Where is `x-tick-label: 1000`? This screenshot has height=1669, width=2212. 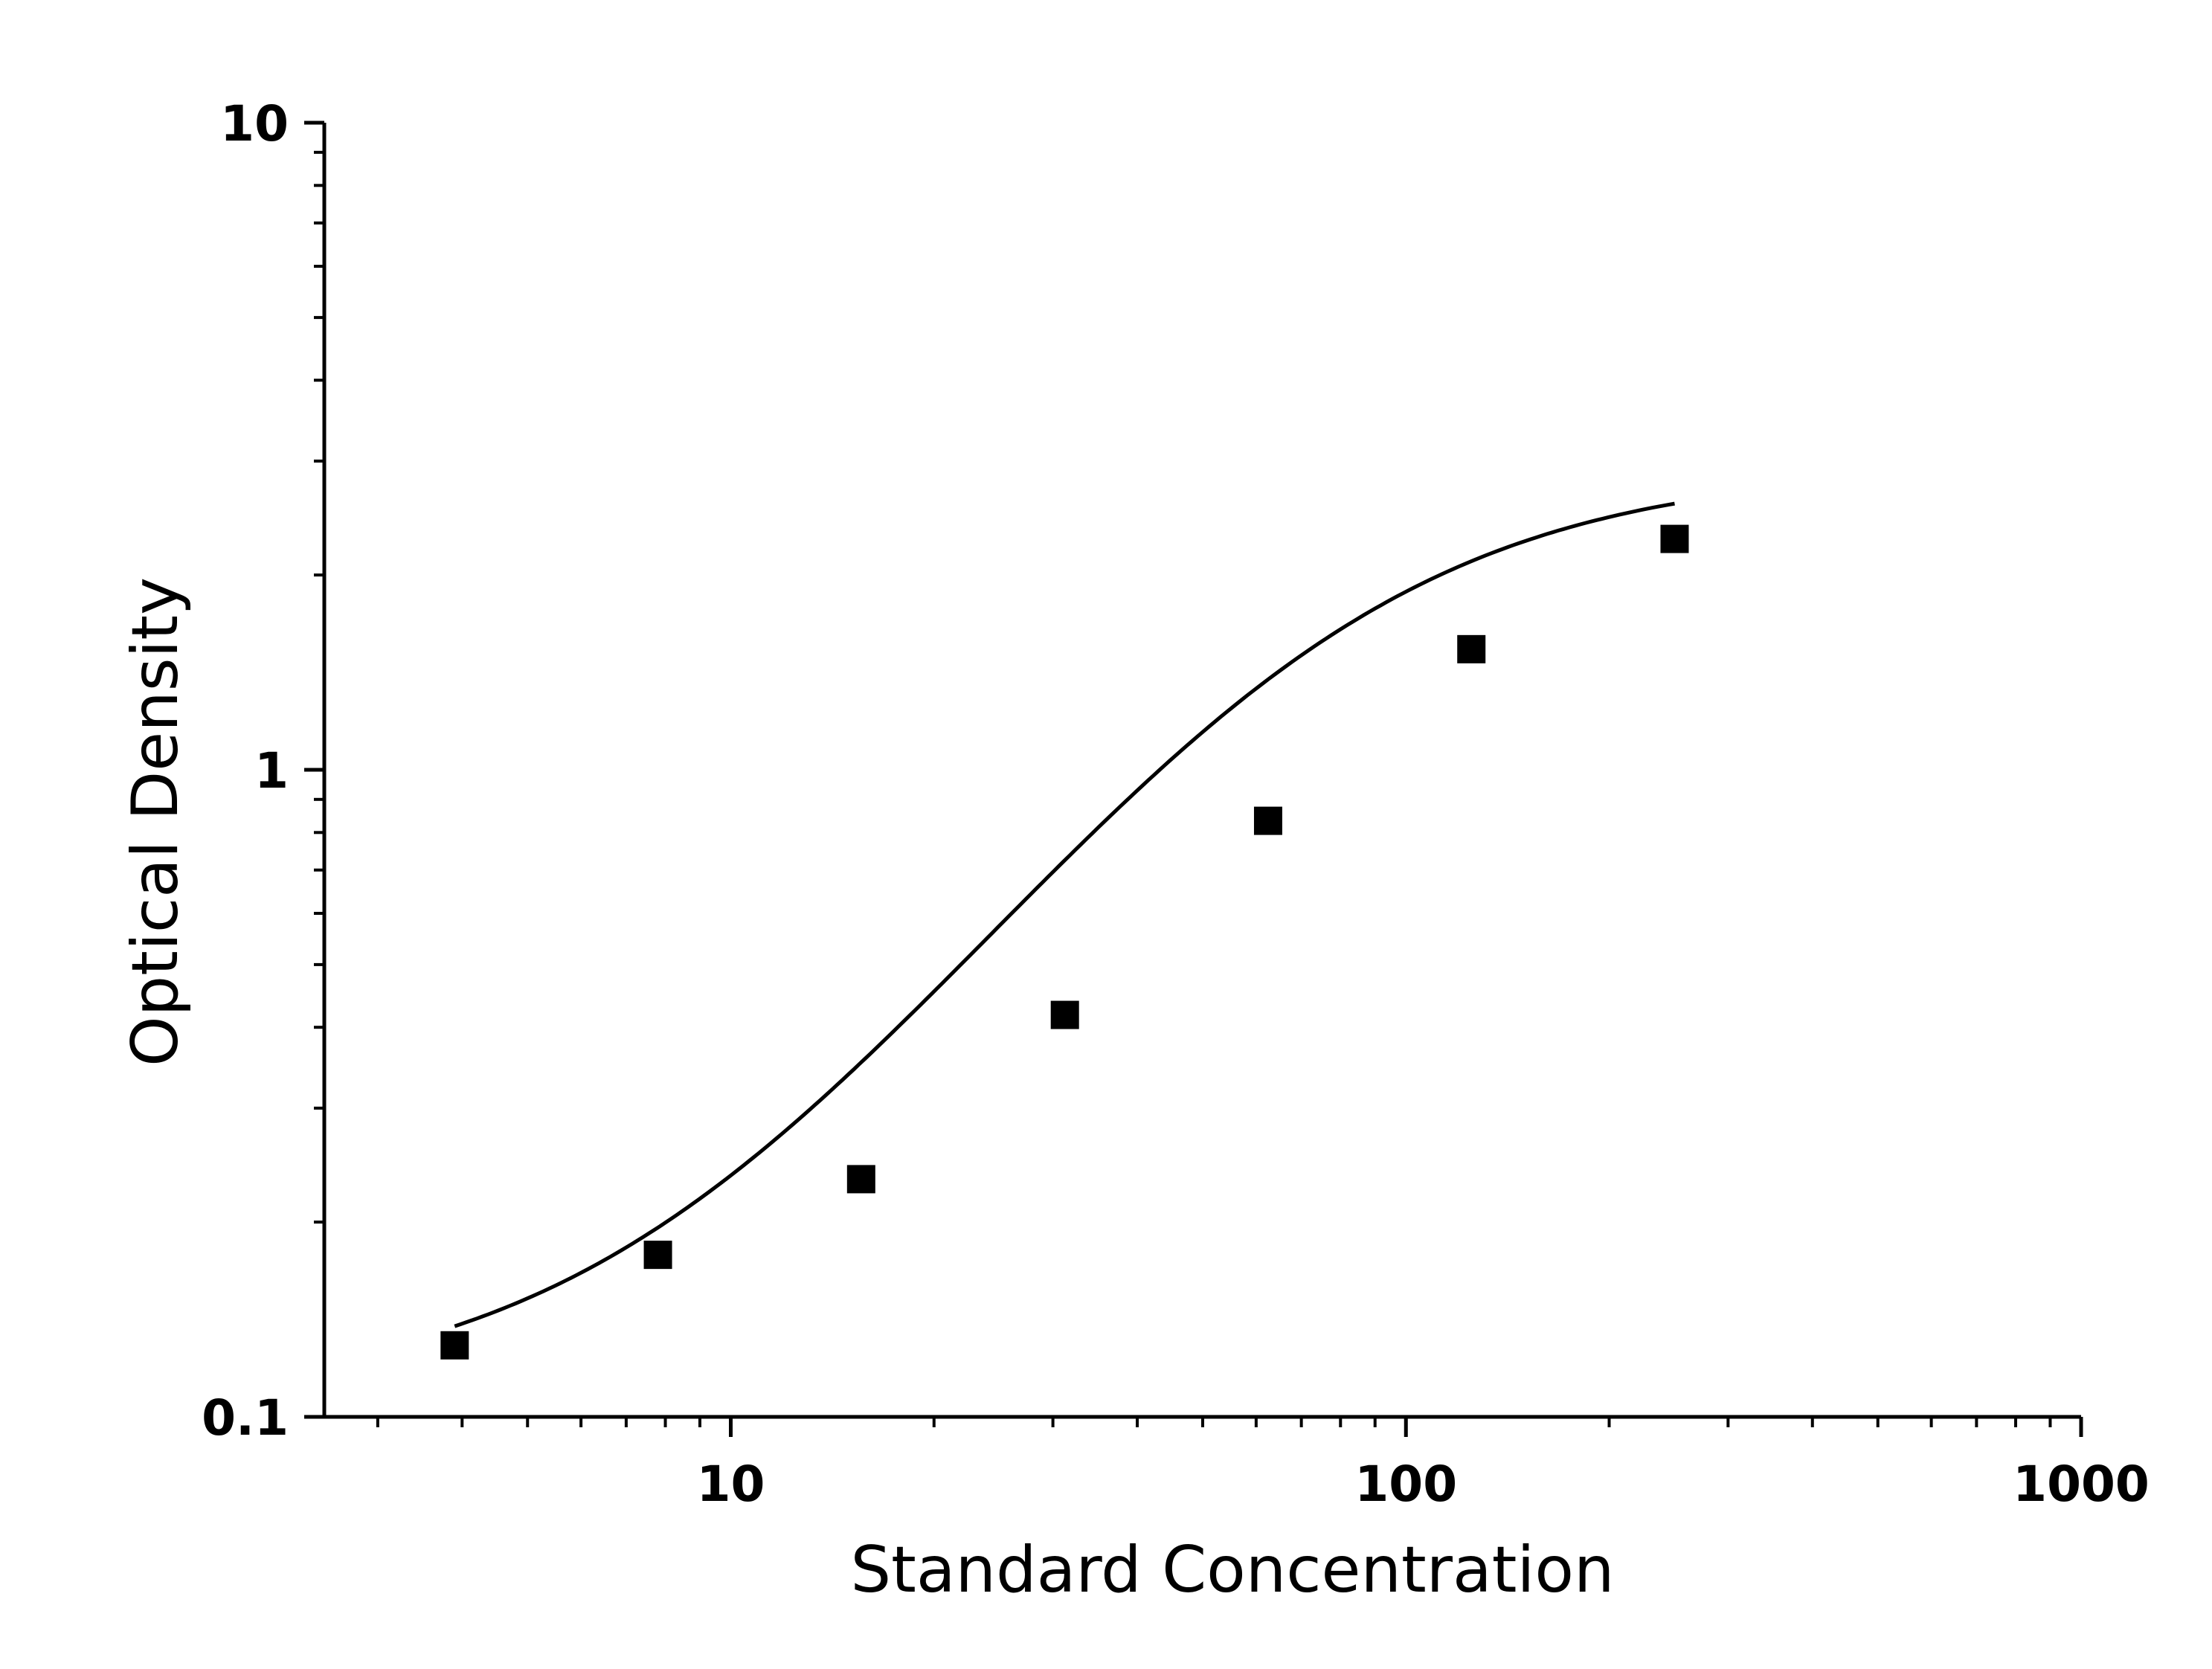
x-tick-label: 1000 is located at coordinates (2081, 1484).